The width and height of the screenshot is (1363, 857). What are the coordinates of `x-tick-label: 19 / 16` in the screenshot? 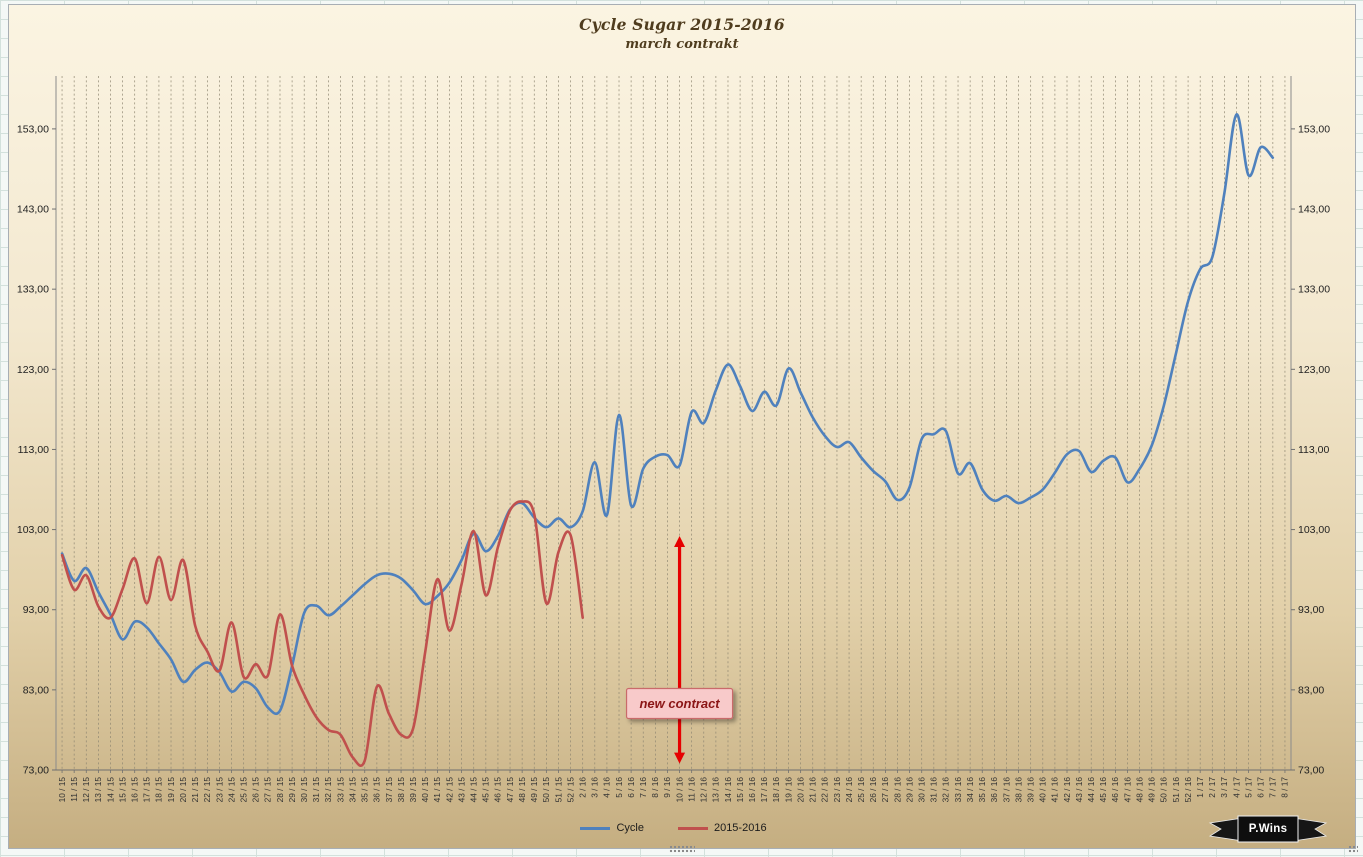 It's located at (788, 790).